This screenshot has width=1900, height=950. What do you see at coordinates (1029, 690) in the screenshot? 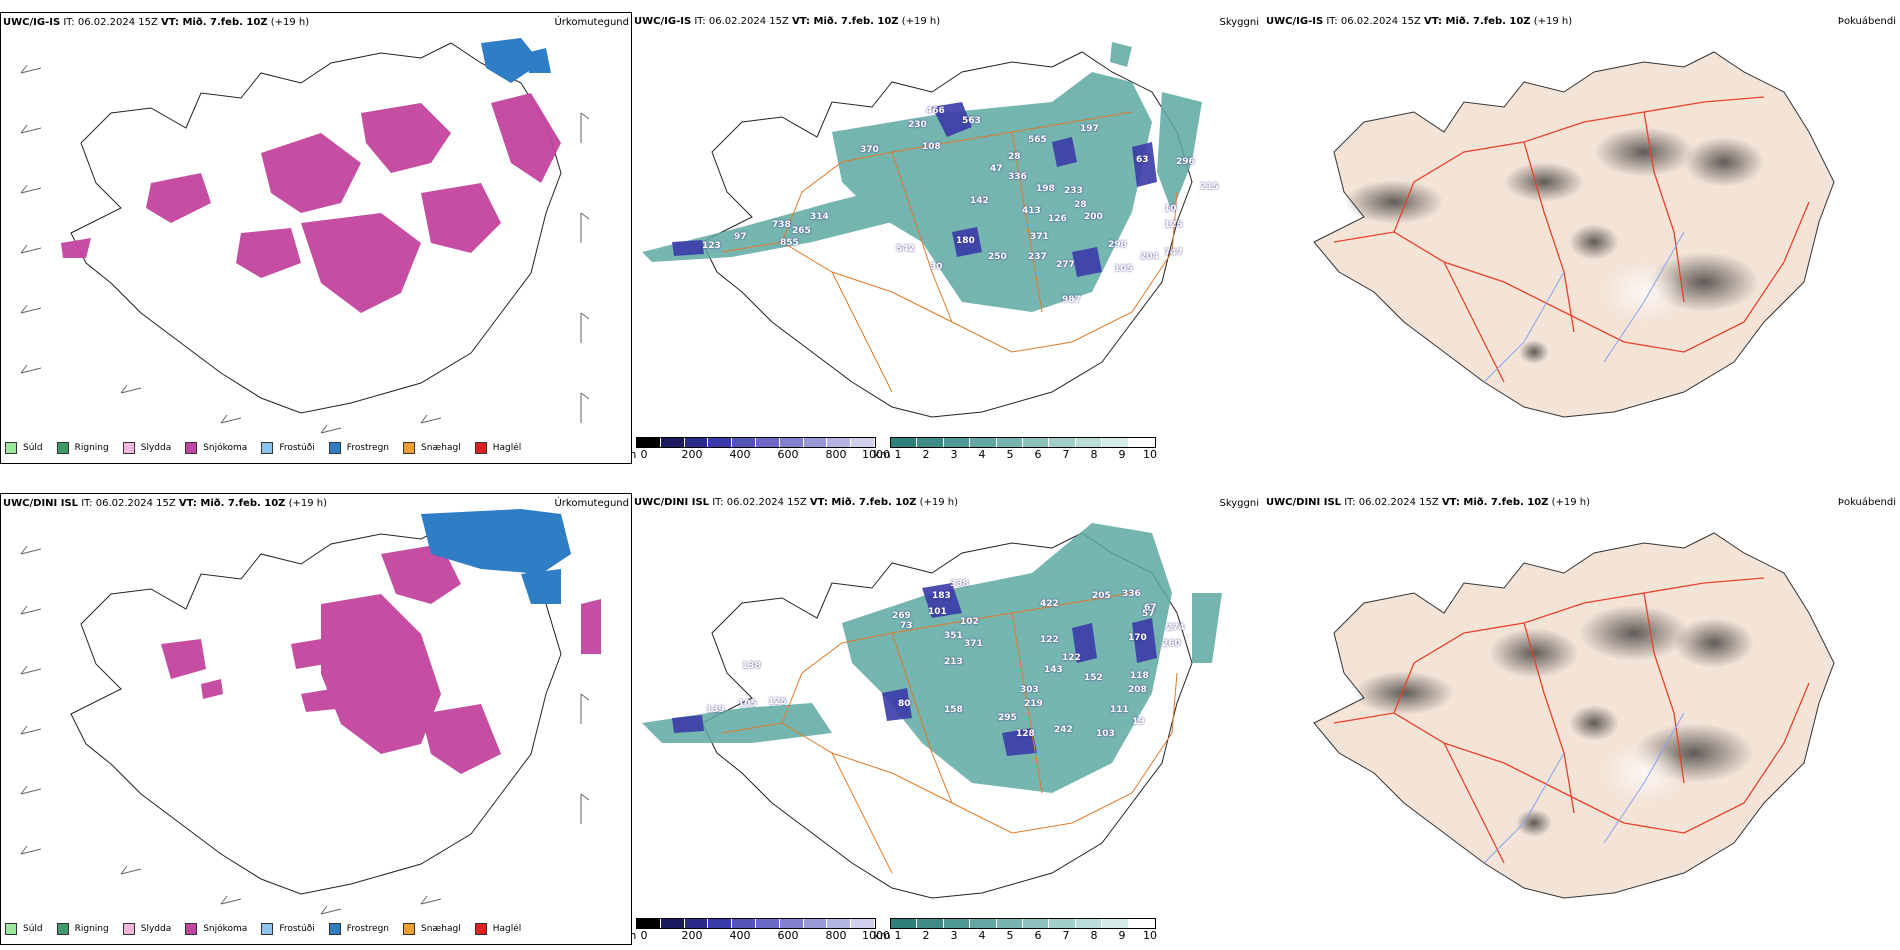
I see `value-label: 303` at bounding box center [1029, 690].